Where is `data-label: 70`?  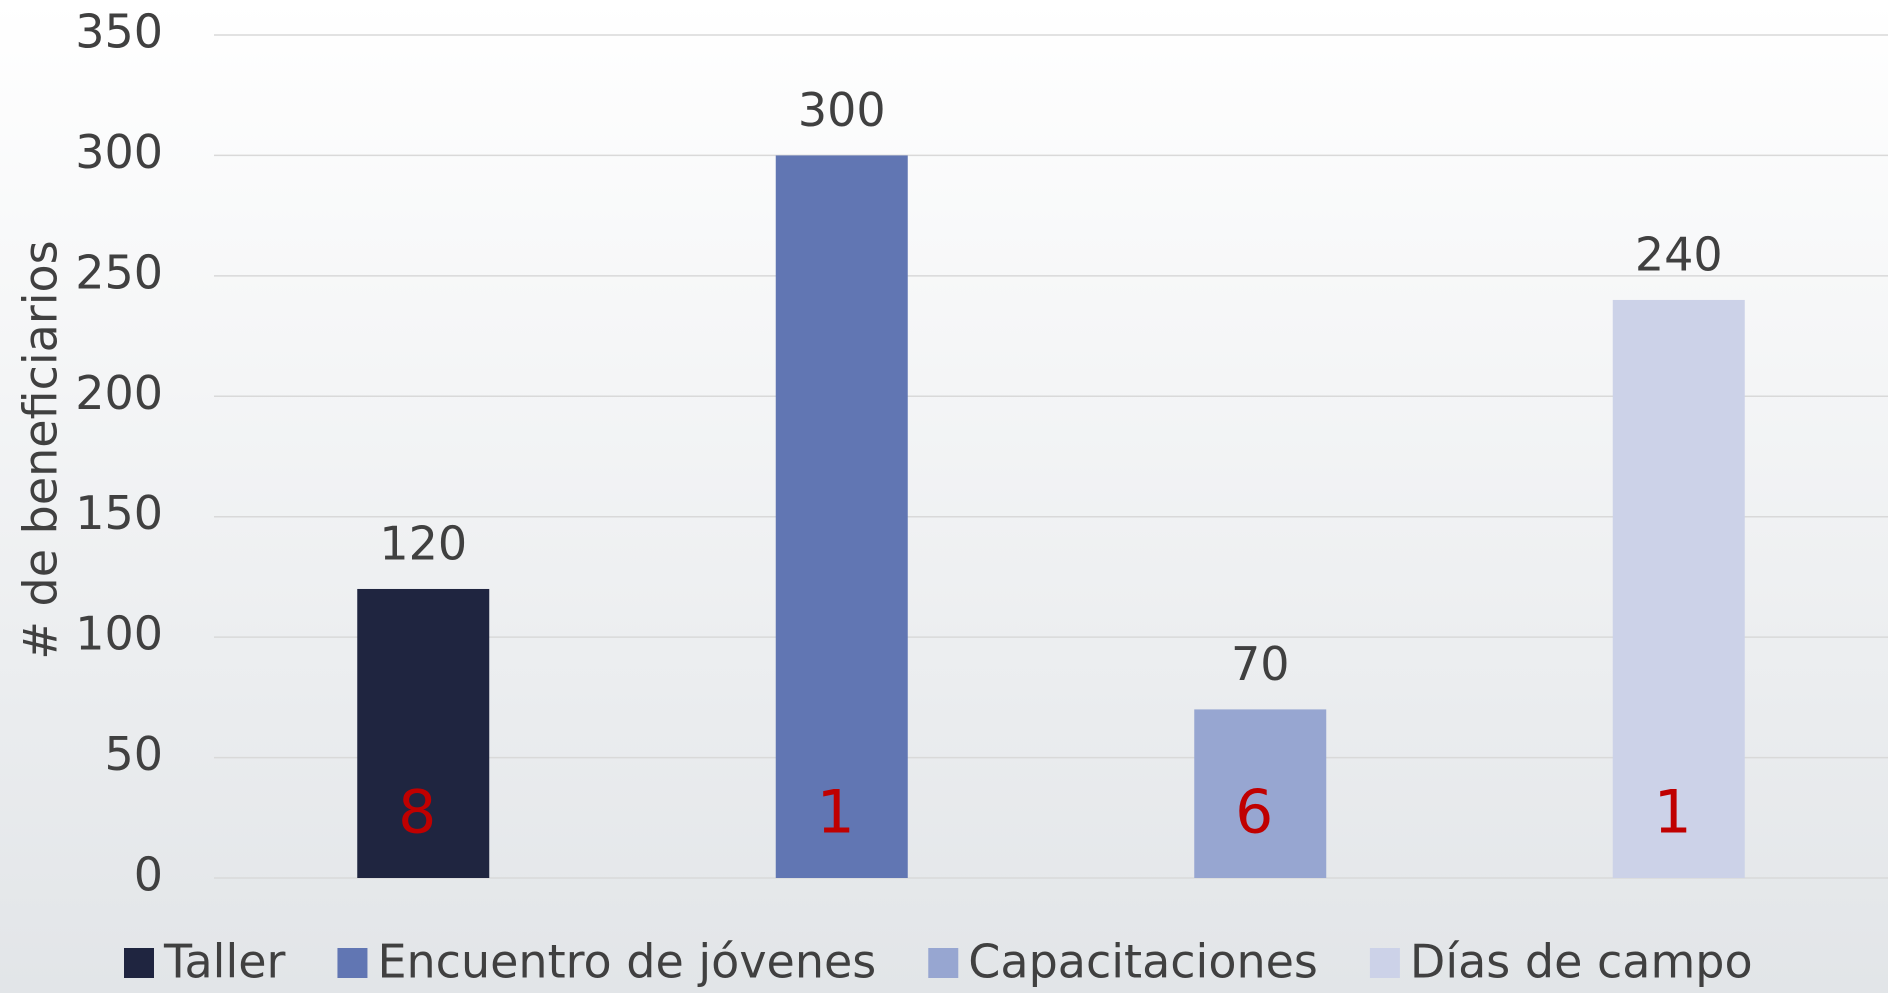 data-label: 70 is located at coordinates (1260, 664).